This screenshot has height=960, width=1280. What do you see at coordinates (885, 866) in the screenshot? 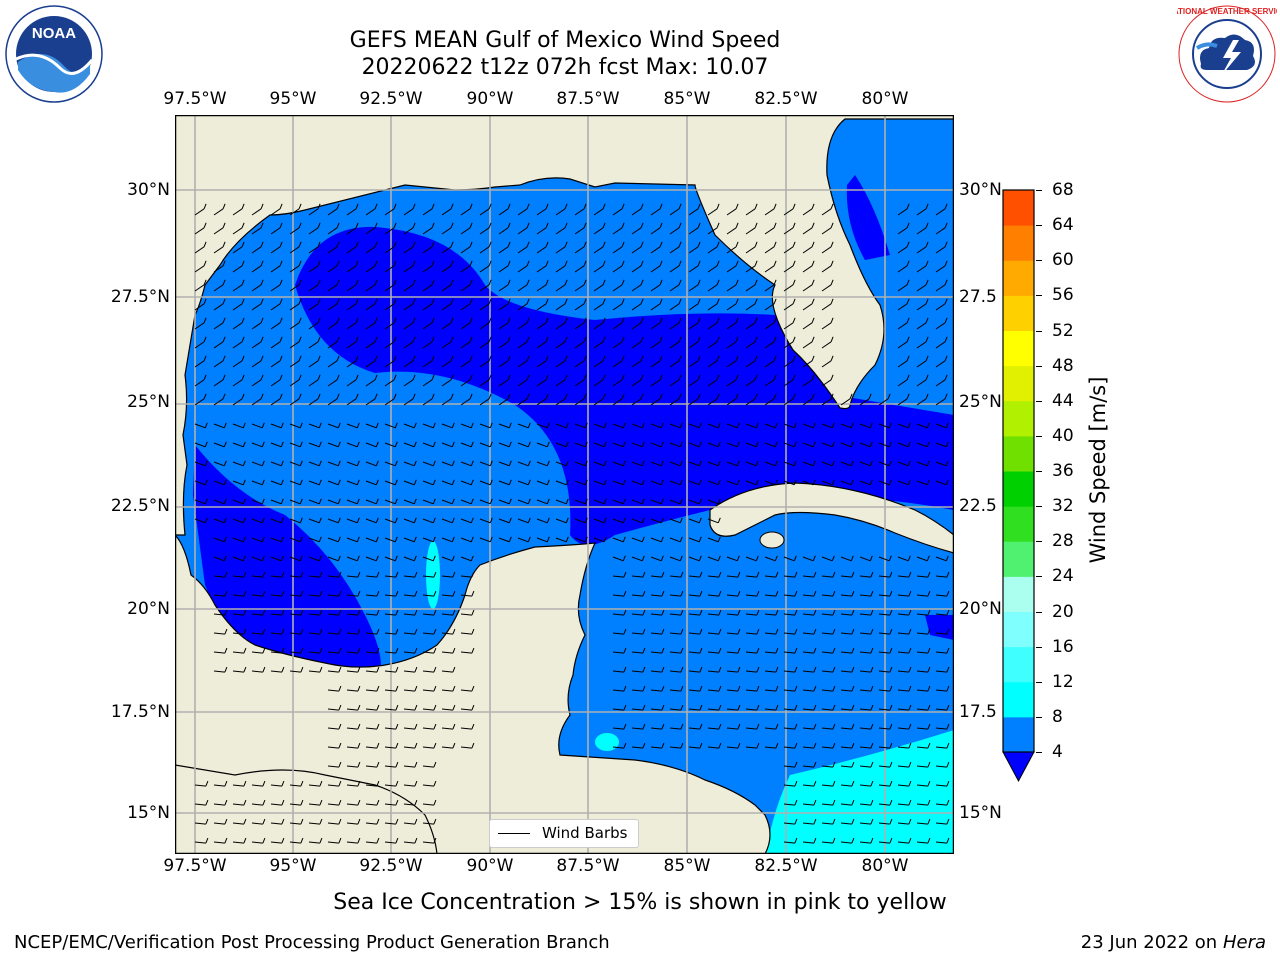
I see `lon-label-bottom: 80°W` at bounding box center [885, 866].